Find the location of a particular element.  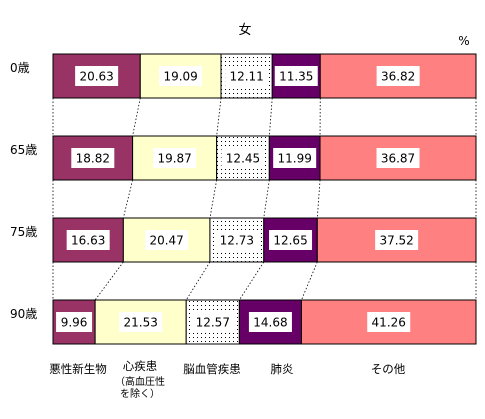

row-label: 0歳 is located at coordinates (20, 68).